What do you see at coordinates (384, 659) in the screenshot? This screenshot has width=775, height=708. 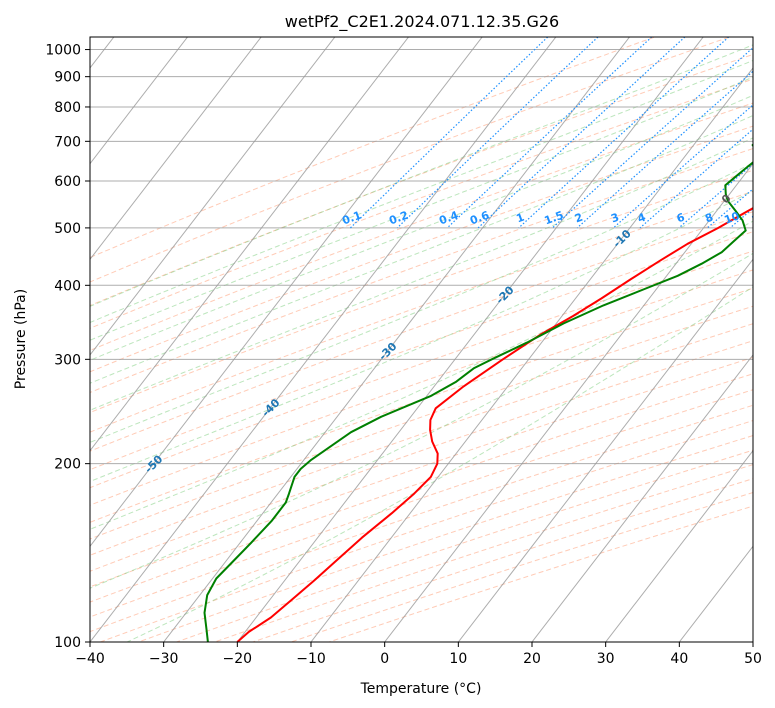 I see `x-tick-label: 0` at bounding box center [384, 659].